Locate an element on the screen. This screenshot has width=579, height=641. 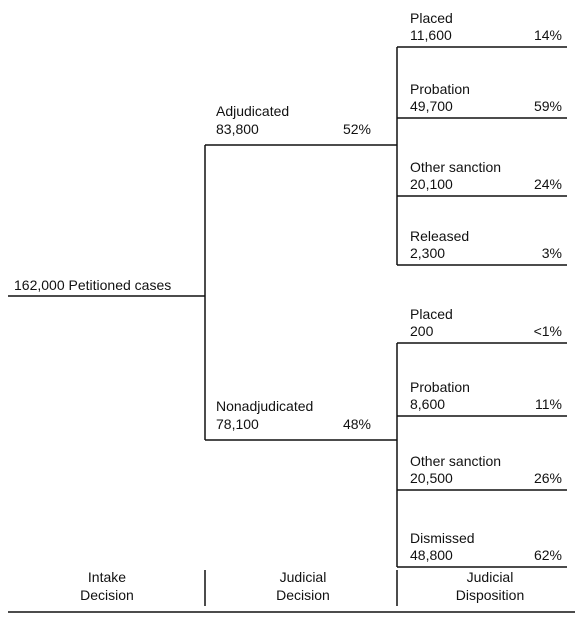
leaf-percent: 3% is located at coordinates (552, 253).